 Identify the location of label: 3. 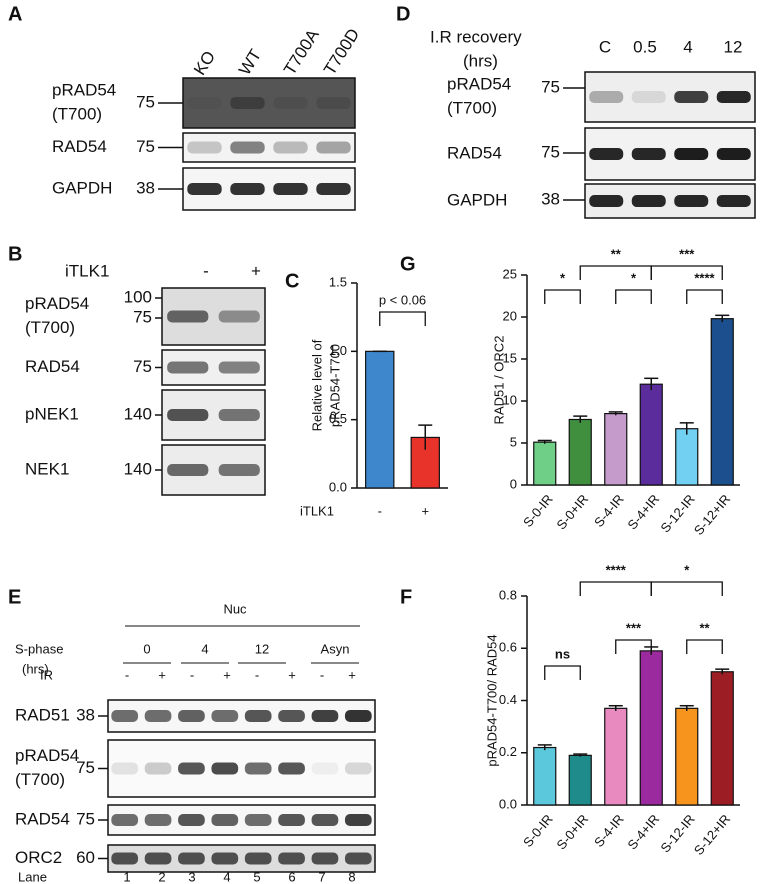
(191, 876).